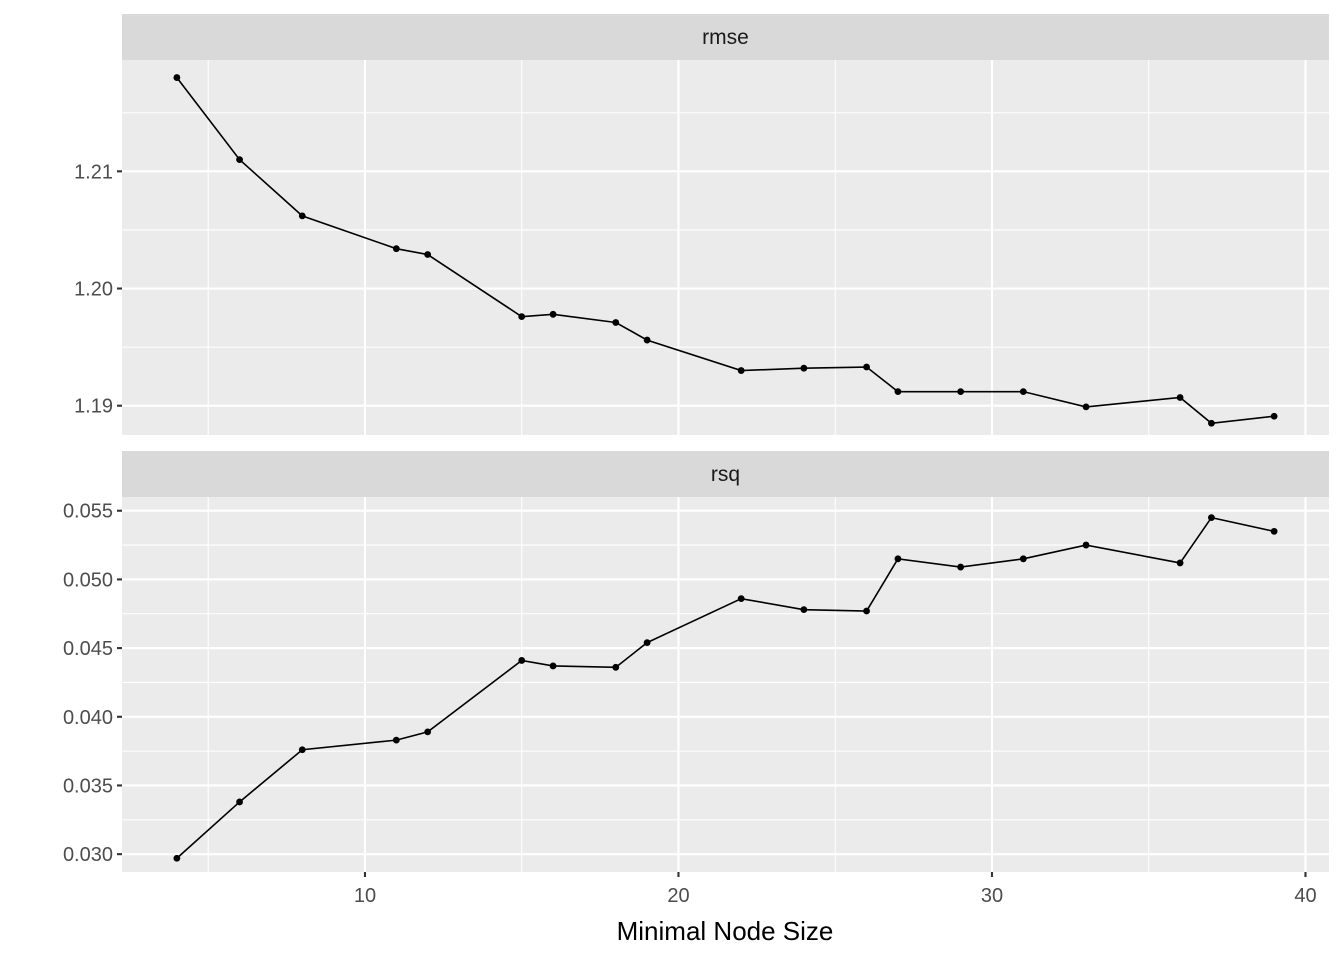 The image size is (1344, 960). I want to click on facet-strip-label: rsq, so click(725, 474).